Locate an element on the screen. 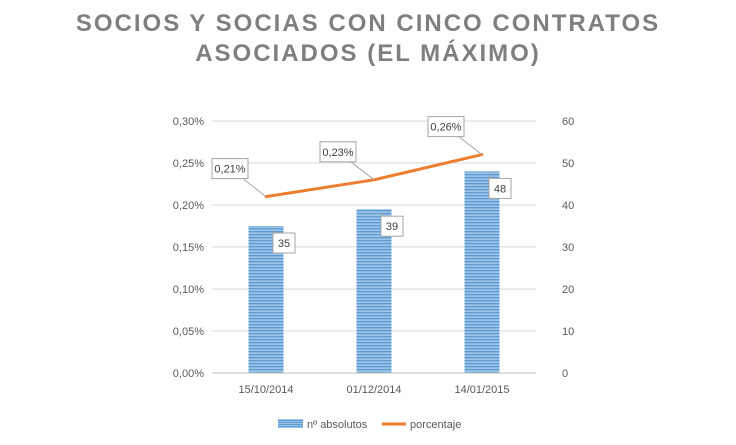 This screenshot has height=445, width=736. line-data-label: 0,23% is located at coordinates (337, 153).